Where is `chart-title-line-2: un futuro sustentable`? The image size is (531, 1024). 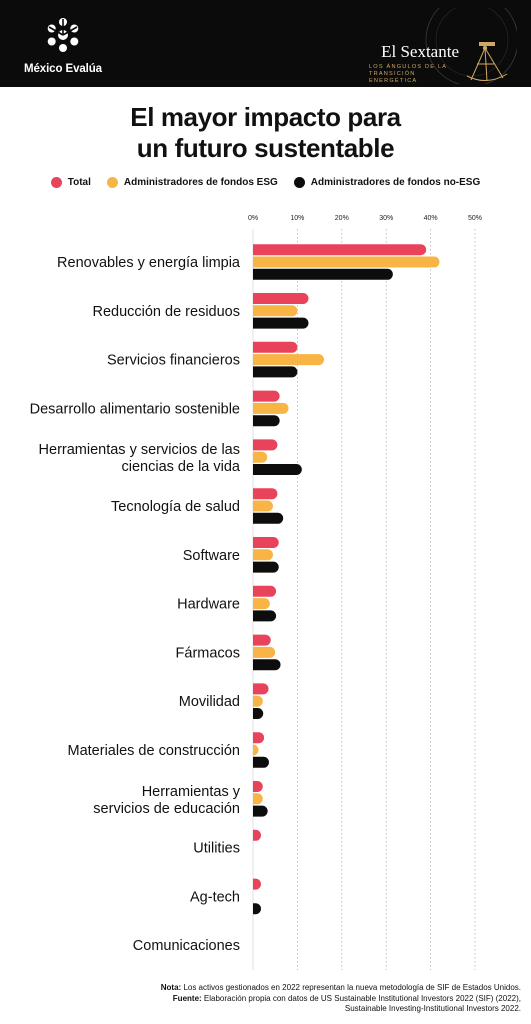
chart-title-line-2: un futuro sustentable is located at coordinates (265, 148).